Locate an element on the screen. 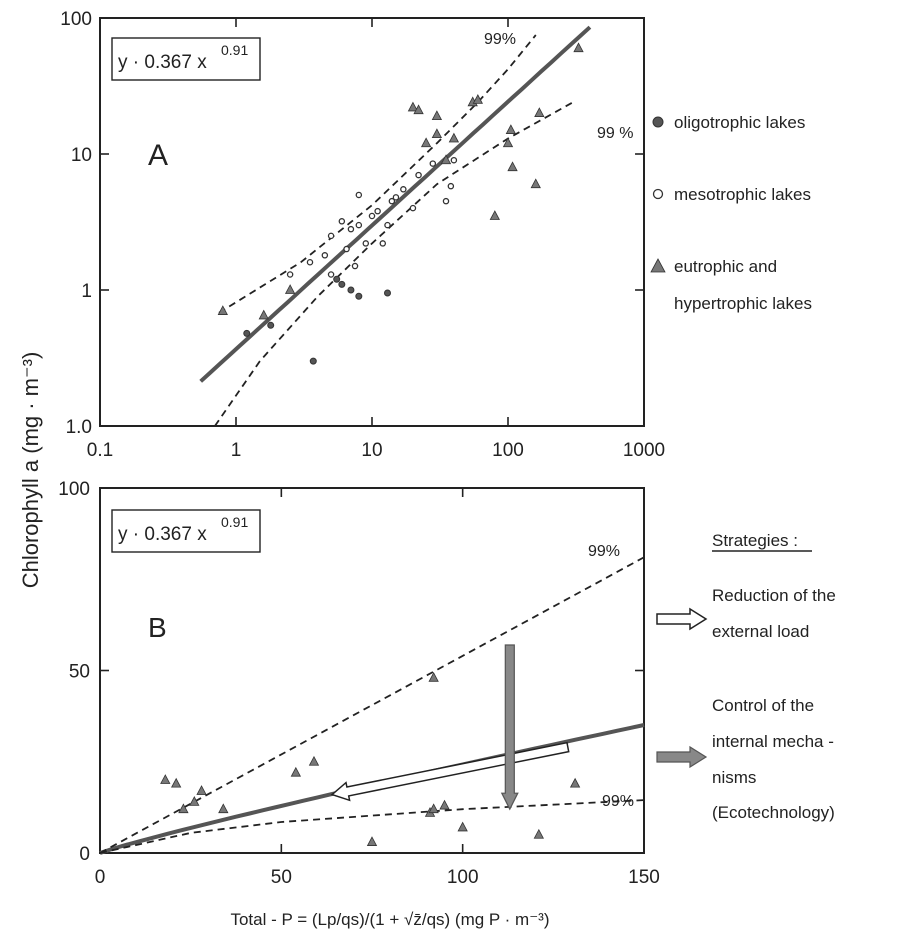  panel-a-x-tick-label: 1000 is located at coordinates (644, 450).